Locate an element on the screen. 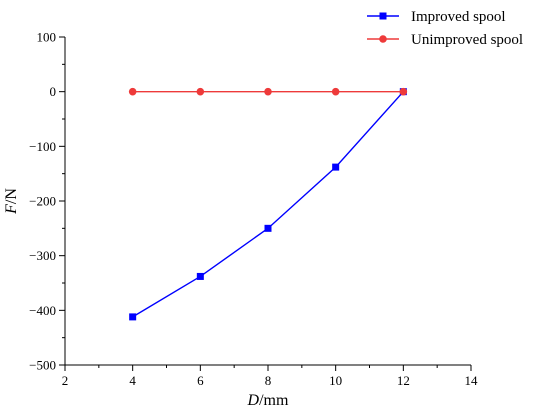 Image resolution: width=550 pixels, height=415 pixels. y-axis: 100 0 −100 −200 −300 −400 −500 is located at coordinates (47, 201).